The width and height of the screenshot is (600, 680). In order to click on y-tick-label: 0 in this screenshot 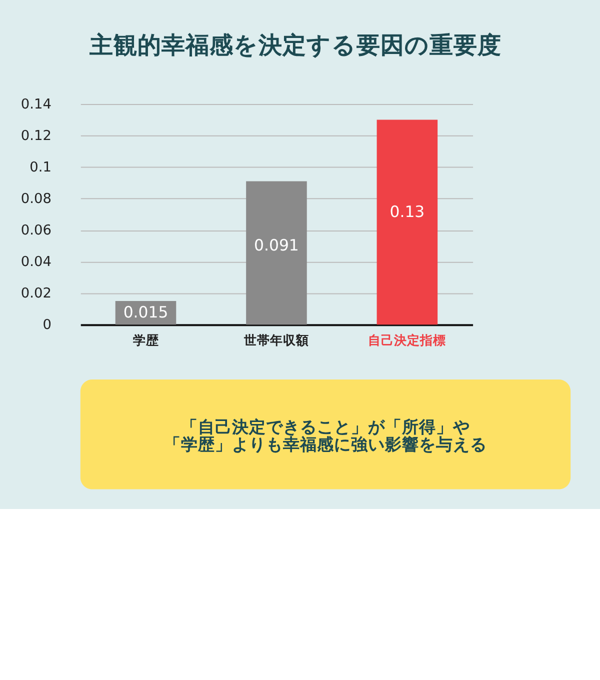, I will do `click(47, 325)`.